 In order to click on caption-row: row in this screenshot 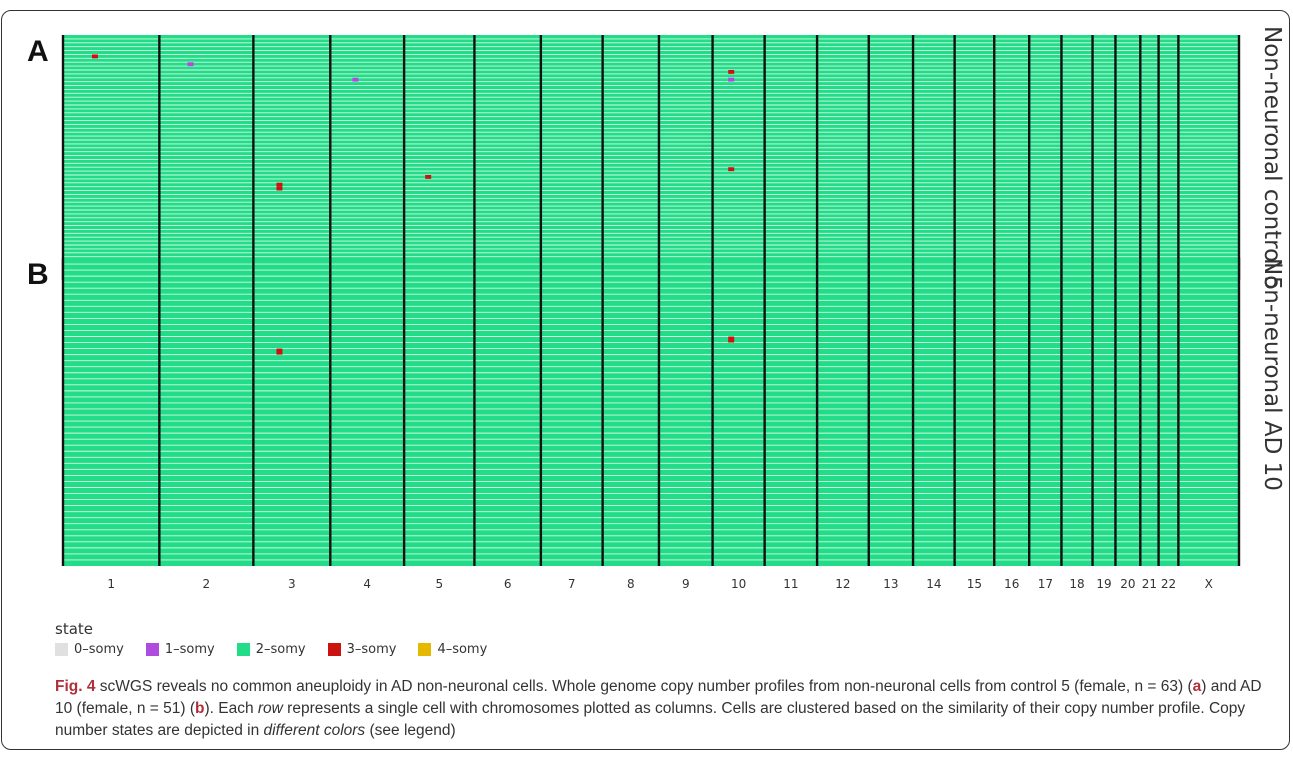, I will do `click(270, 708)`.